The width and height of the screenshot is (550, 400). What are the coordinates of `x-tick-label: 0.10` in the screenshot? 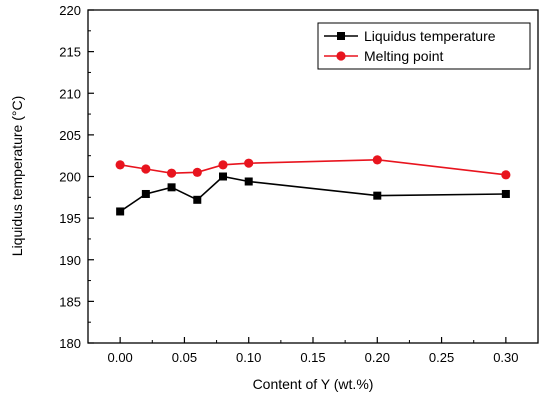 It's located at (248, 357).